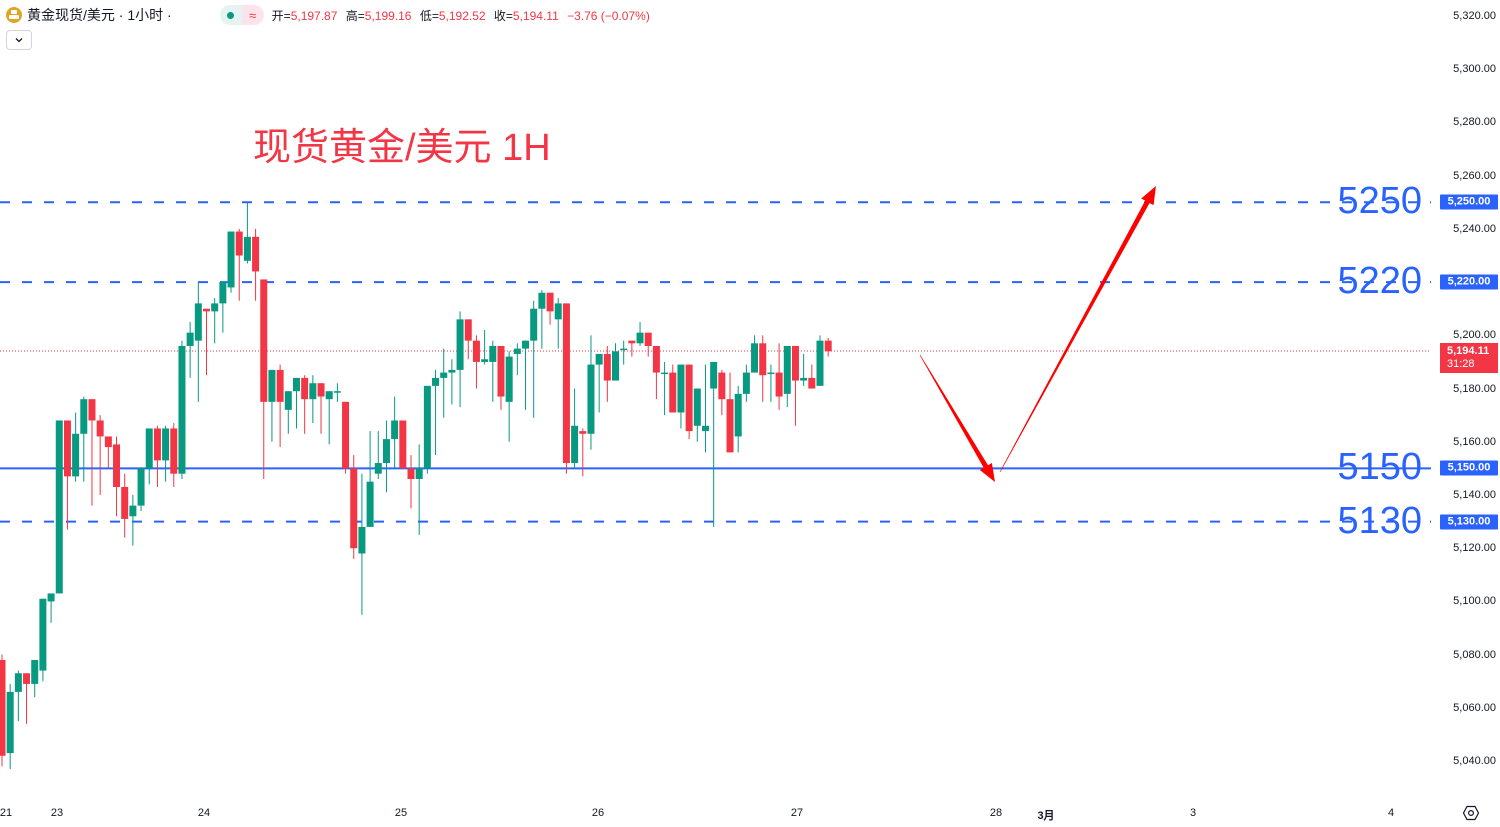  Describe the element at coordinates (401, 813) in the screenshot. I see `time-tick-label: 25` at that location.